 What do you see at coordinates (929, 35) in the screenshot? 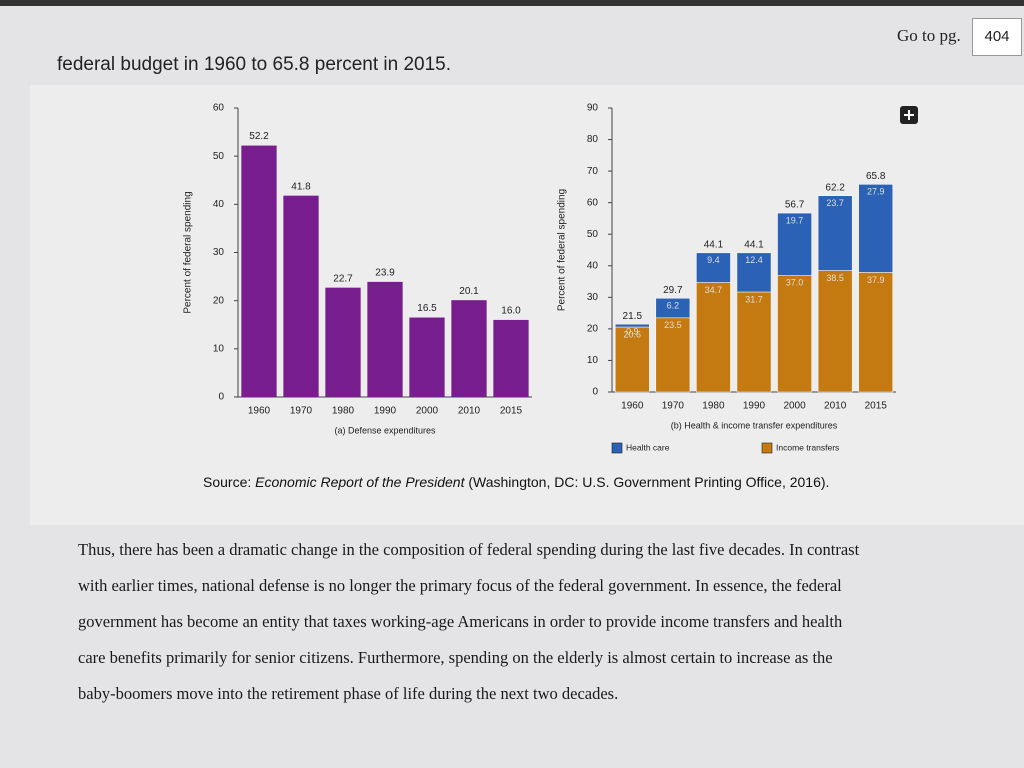
I see `nav-label: Go to pg.` at bounding box center [929, 35].